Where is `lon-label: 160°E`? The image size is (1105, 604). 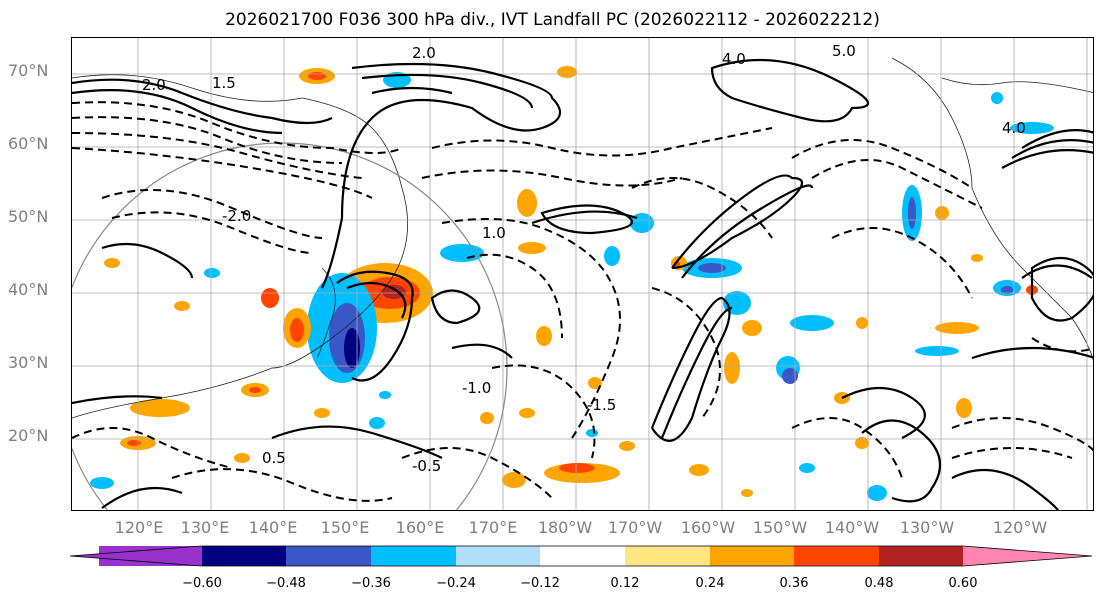
lon-label: 160°E is located at coordinates (420, 527).